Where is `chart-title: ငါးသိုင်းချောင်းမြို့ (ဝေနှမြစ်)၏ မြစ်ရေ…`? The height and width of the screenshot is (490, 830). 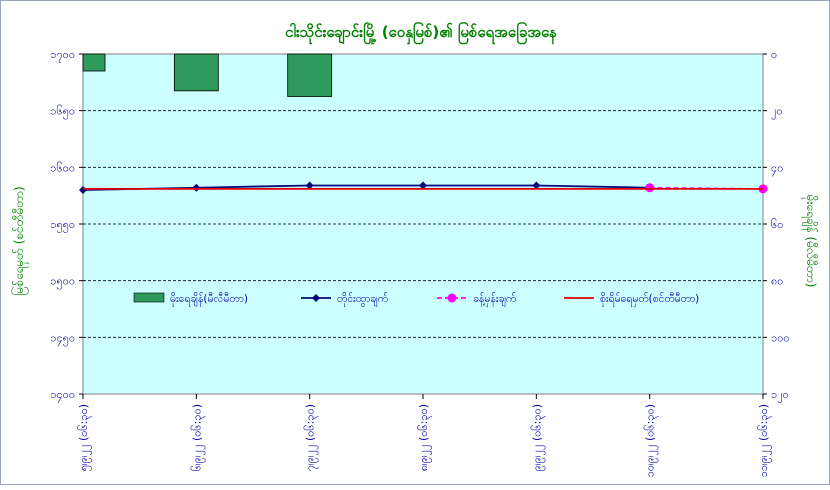
chart-title: ငါးသိုင်းချောင်းမြို့ (ဝေနှမြစ်)၏ မြစ်ရေ… is located at coordinates (421, 33).